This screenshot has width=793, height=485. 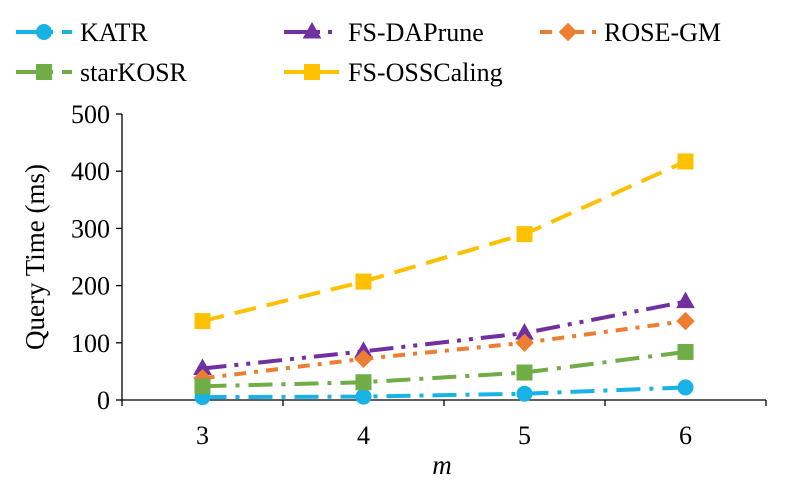 What do you see at coordinates (416, 32) in the screenshot?
I see `legend-label: FS-DAPrune` at bounding box center [416, 32].